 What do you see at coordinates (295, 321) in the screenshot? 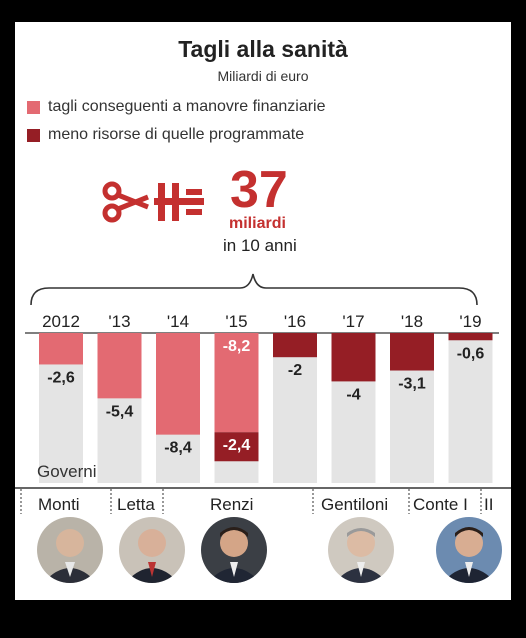
I see `year-label: '16` at bounding box center [295, 321].